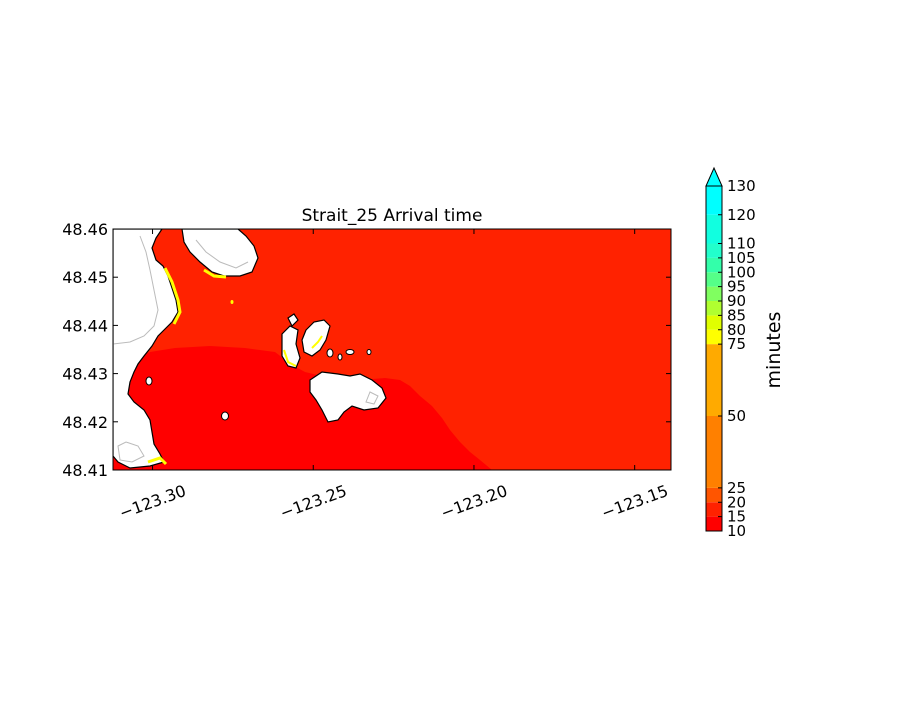 This screenshot has width=900, height=704. Describe the element at coordinates (774, 350) in the screenshot. I see `colorbar-label: minutes` at that location.